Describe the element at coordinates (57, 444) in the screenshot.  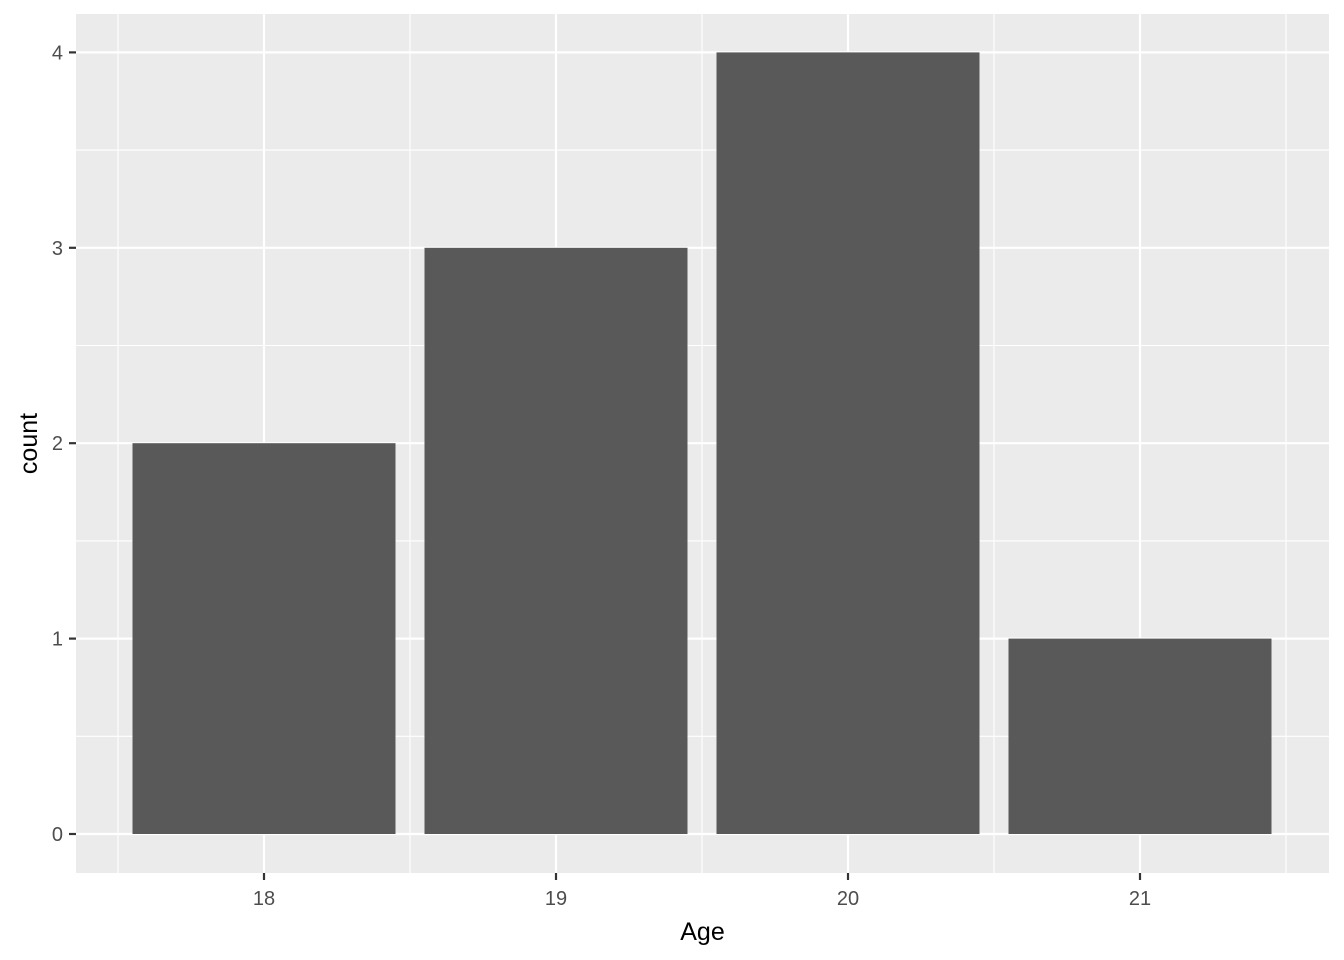
I see `y-tick-label: 2` at that location.